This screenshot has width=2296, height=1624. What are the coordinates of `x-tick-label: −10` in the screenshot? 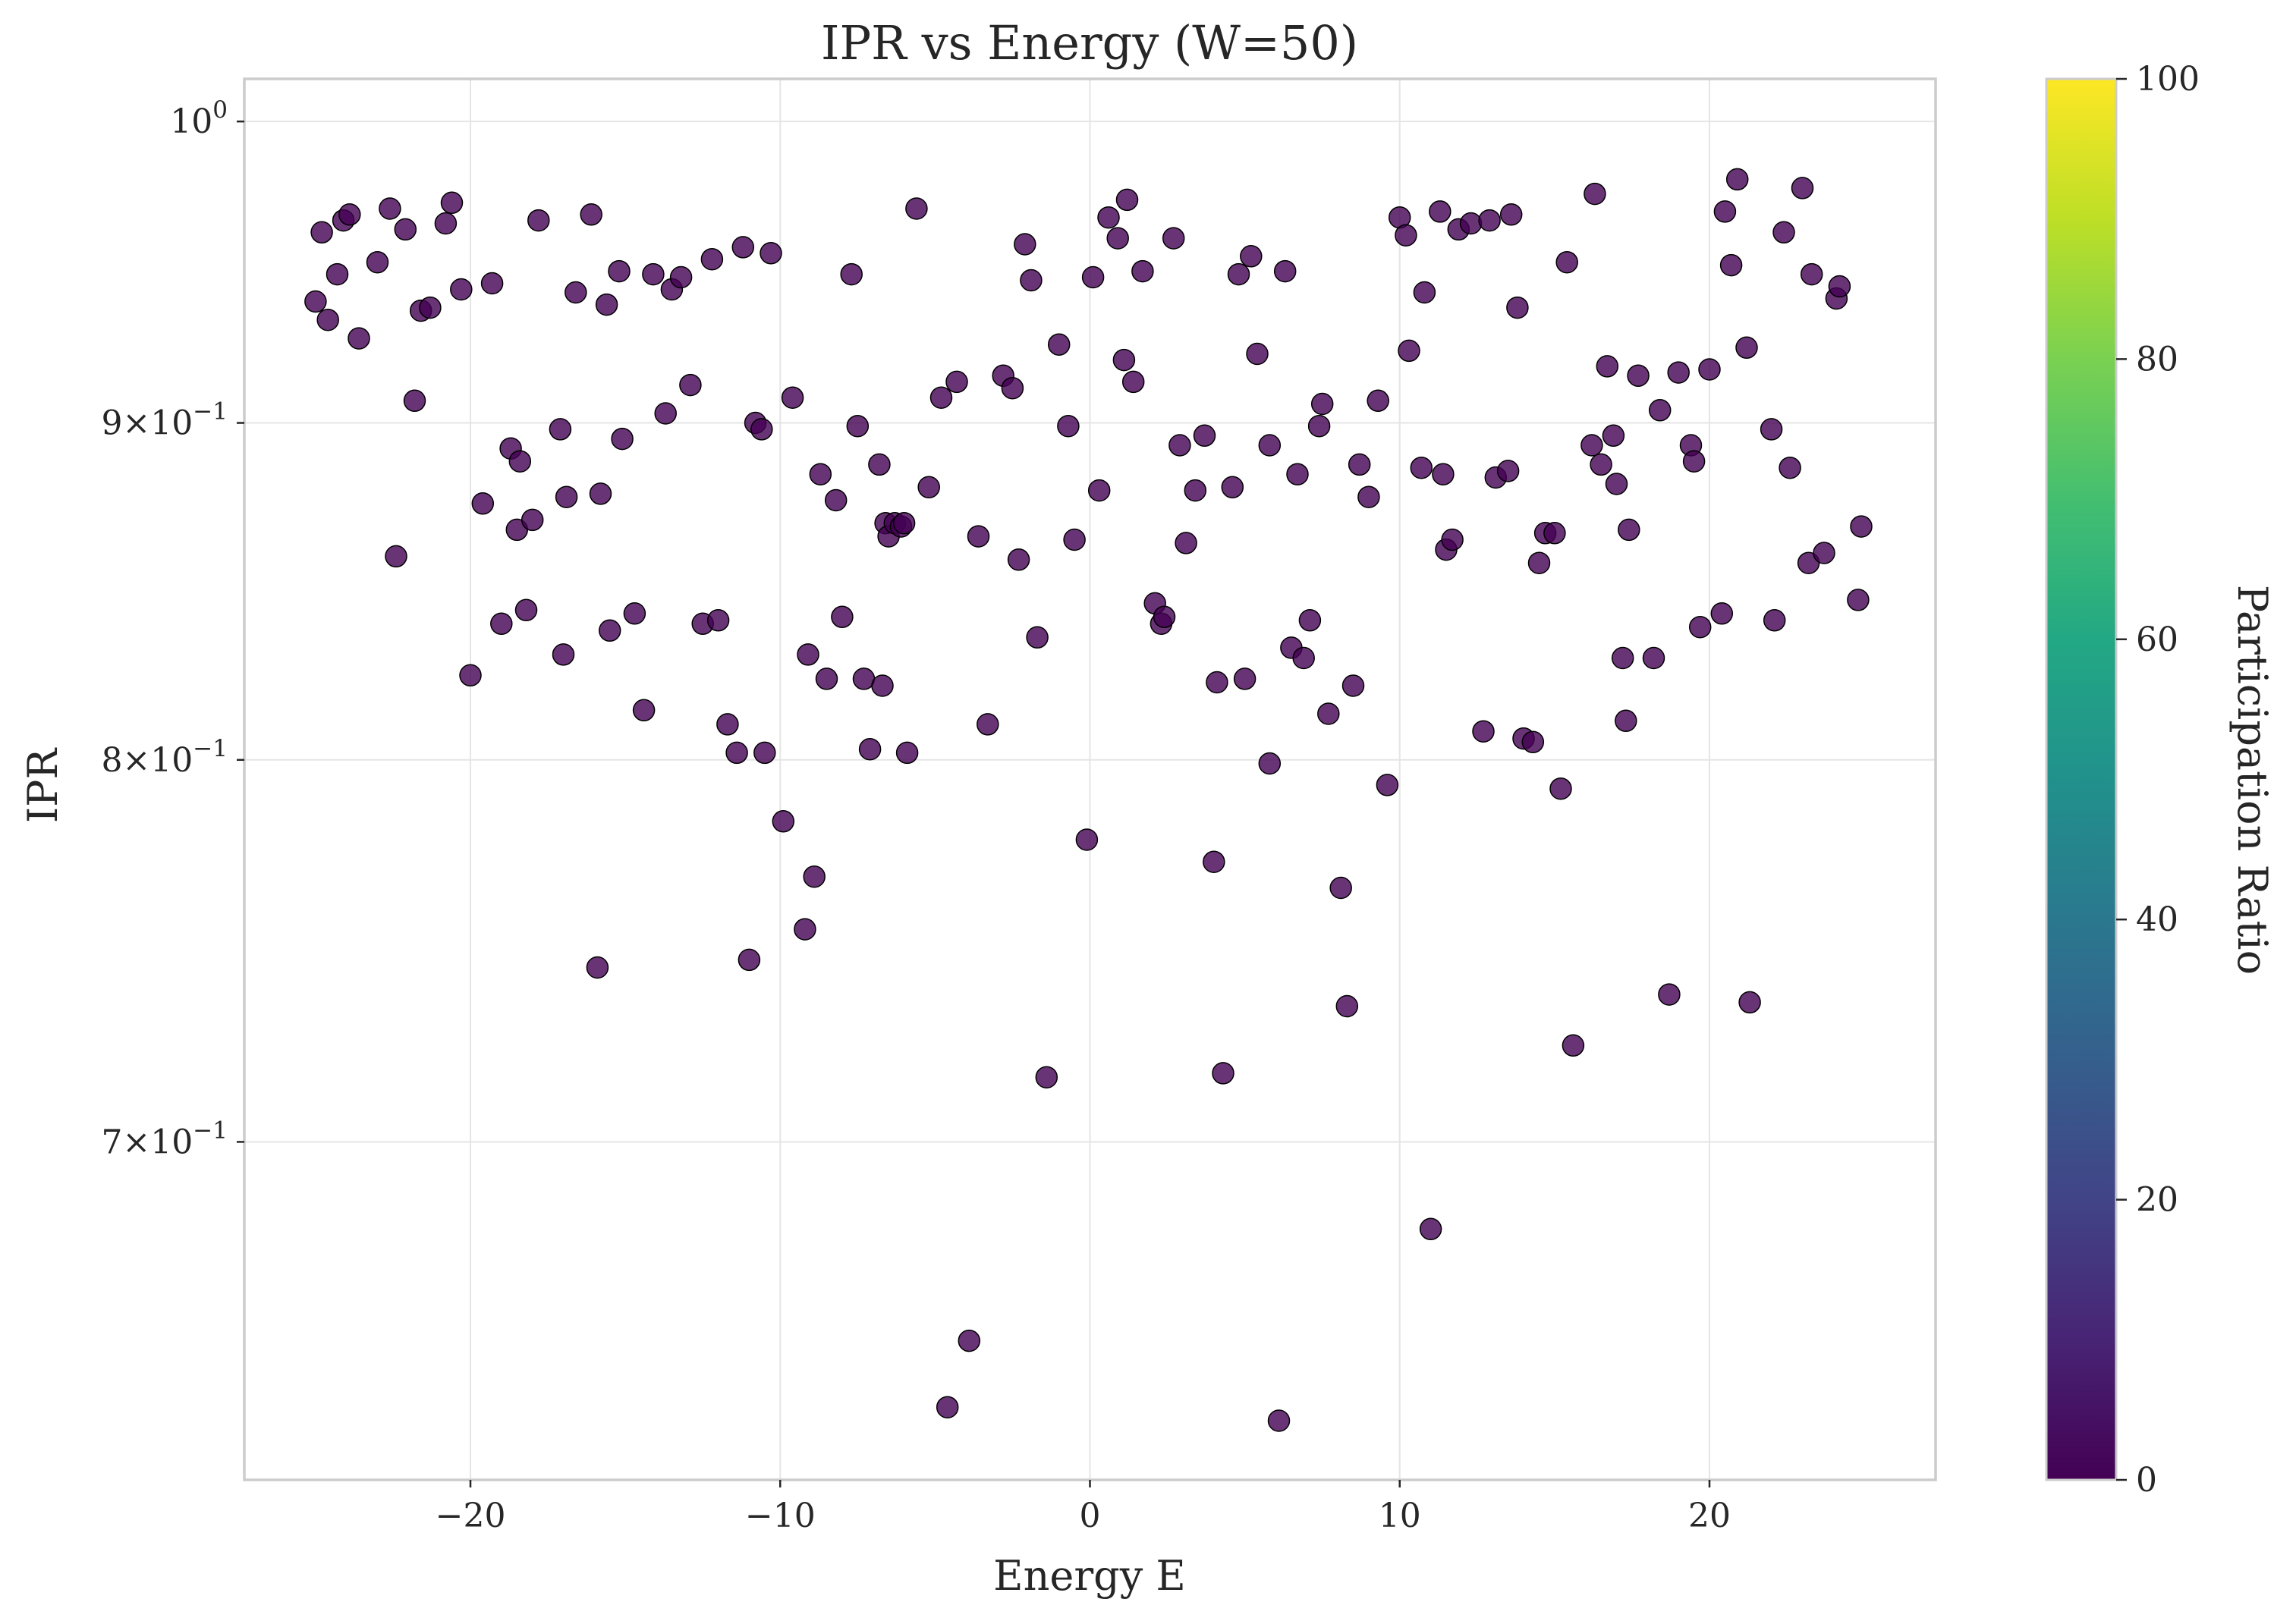 It's located at (780, 1516).